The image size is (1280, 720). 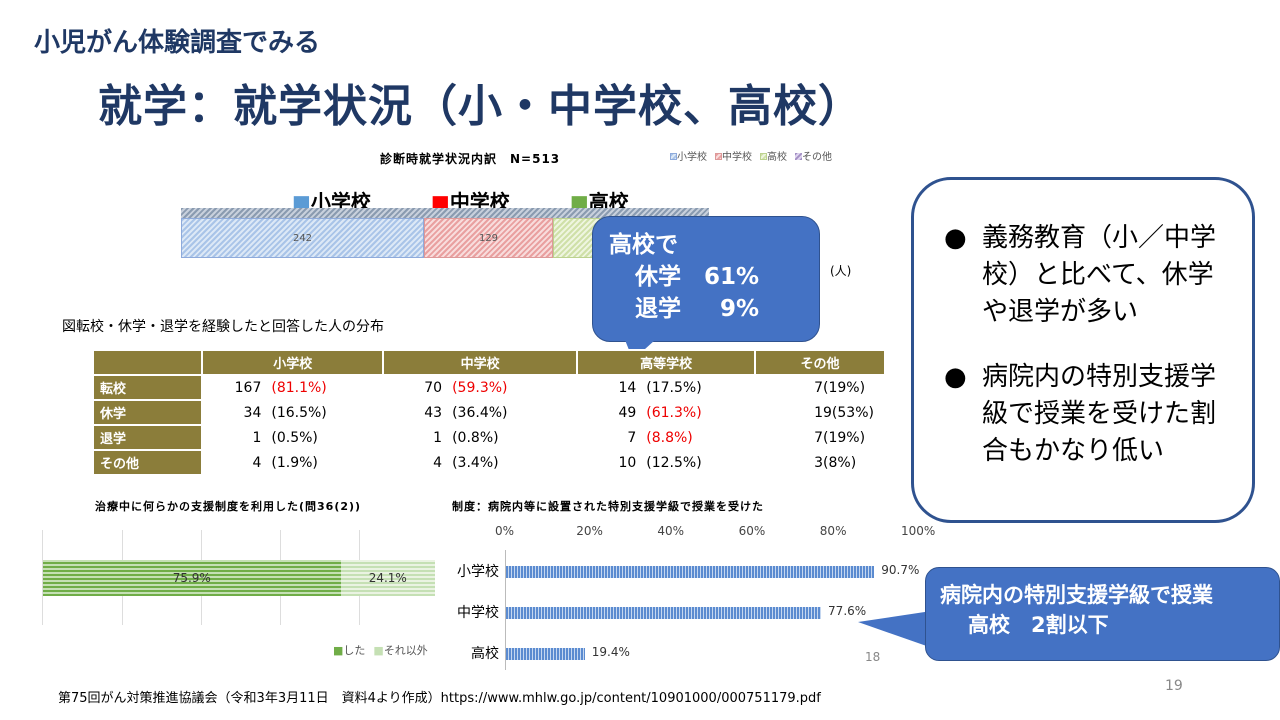 What do you see at coordinates (820, 462) in the screenshot?
I see `table-cell: 3(8%)` at bounding box center [820, 462].